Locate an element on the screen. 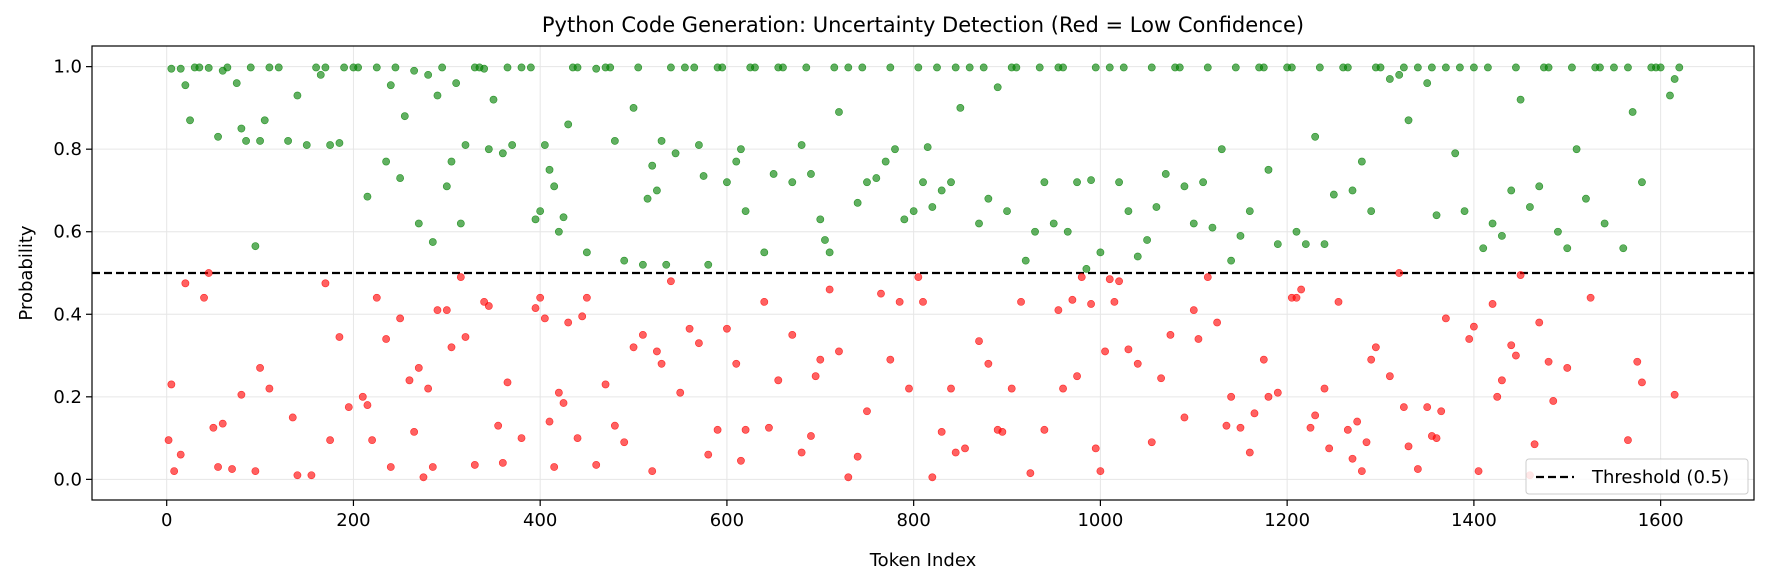  legend: Threshold (0.5) is located at coordinates (1637, 476).